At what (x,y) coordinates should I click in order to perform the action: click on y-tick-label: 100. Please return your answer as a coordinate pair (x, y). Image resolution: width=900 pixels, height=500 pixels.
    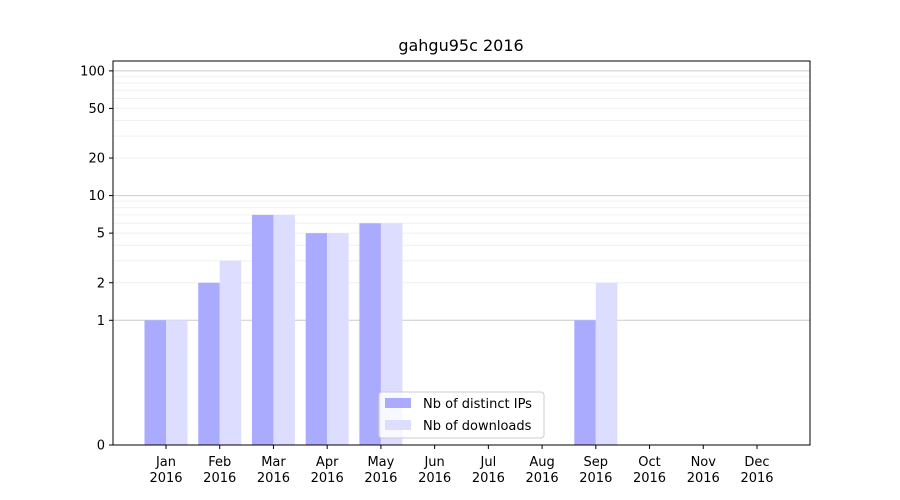
    Looking at the image, I should click on (92, 71).